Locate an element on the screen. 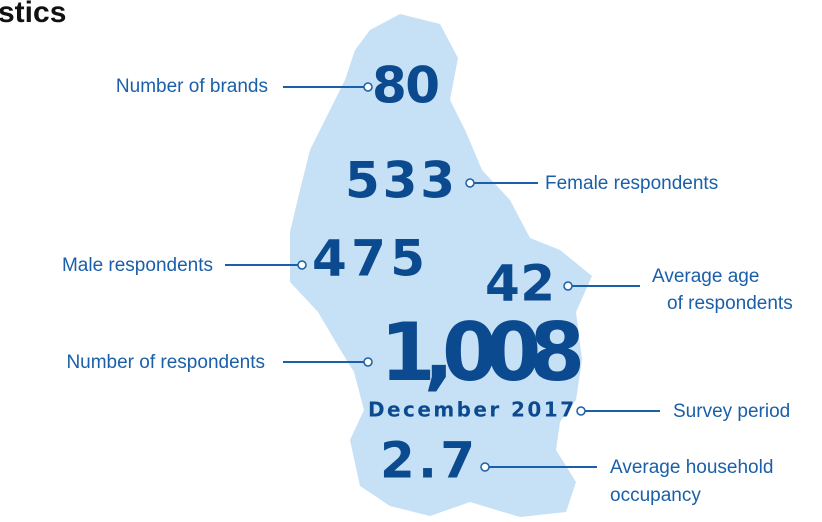 The width and height of the screenshot is (822, 522). value: 1,008 is located at coordinates (482, 352).